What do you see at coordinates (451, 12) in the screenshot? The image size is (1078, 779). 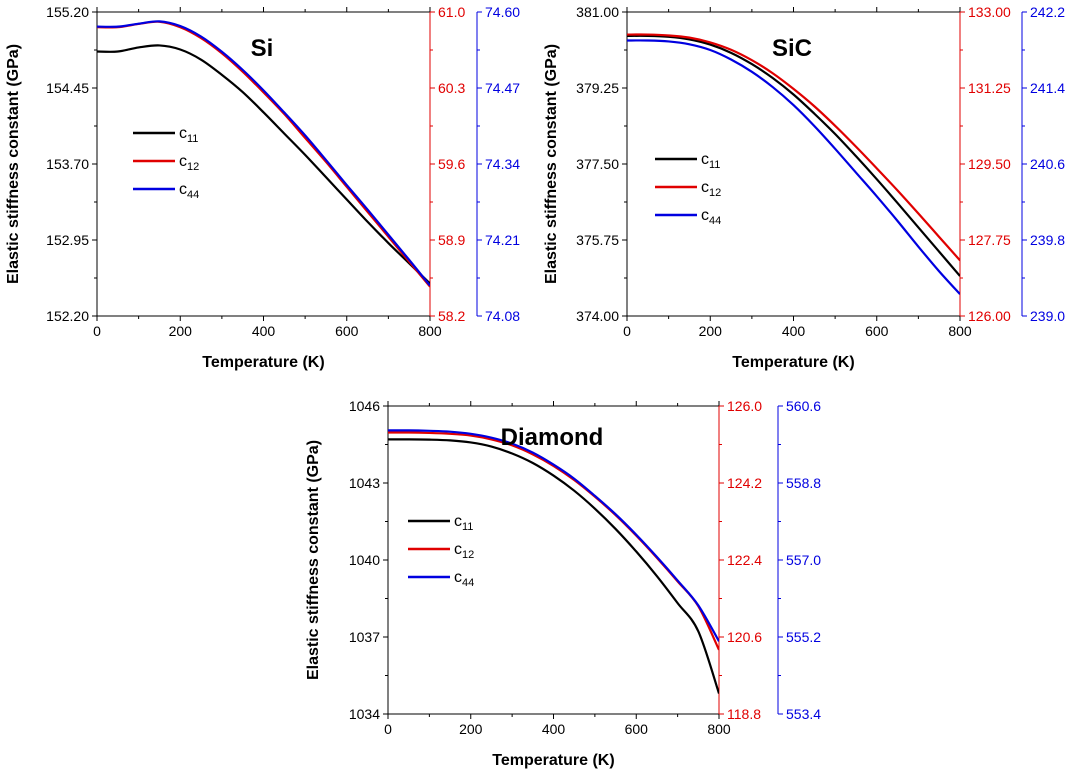 I see `y-tick-label-right-1: 61.0` at bounding box center [451, 12].